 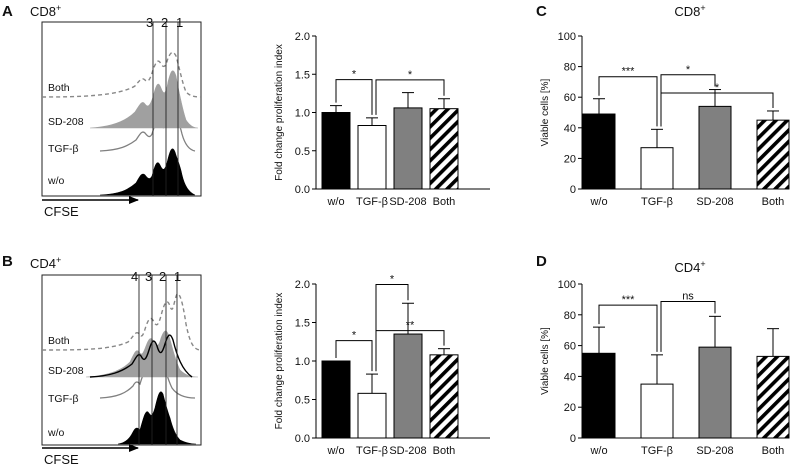 What do you see at coordinates (410, 326) in the screenshot?
I see `significance-label: **` at bounding box center [410, 326].